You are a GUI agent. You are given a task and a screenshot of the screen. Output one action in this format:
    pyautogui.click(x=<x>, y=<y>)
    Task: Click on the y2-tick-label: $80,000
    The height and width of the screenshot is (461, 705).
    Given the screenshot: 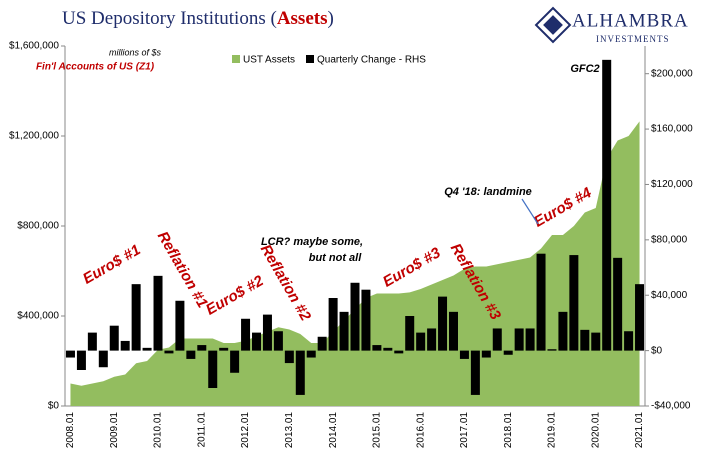 What is the action you would take?
    pyautogui.click(x=669, y=239)
    